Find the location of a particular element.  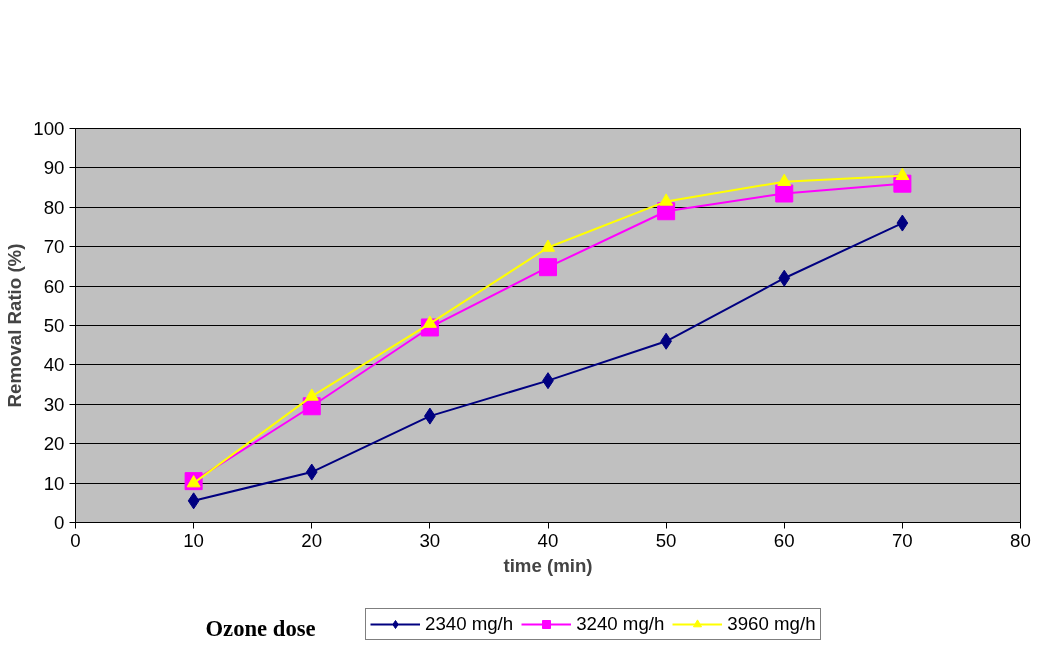

x-tick-label: 30 is located at coordinates (430, 540).